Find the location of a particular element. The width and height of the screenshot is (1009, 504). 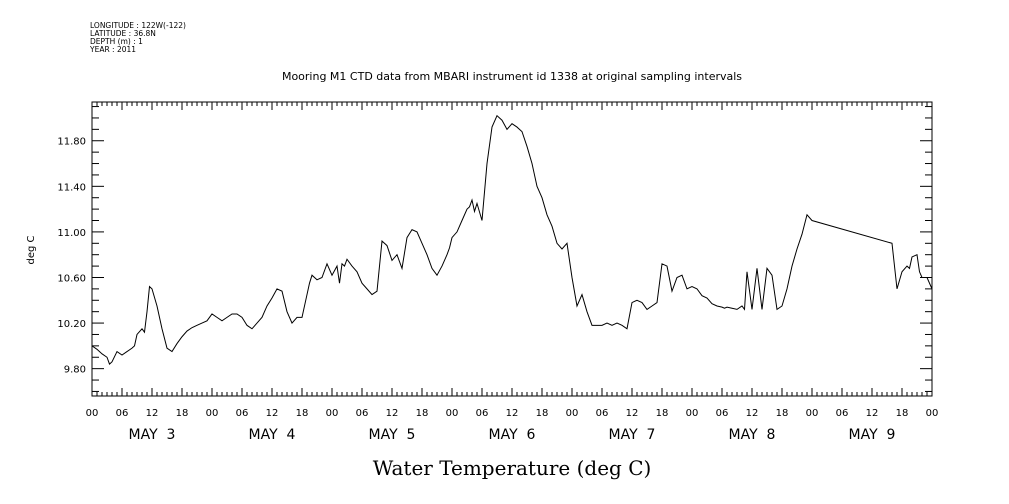

day-label: MAY 4 is located at coordinates (272, 435).